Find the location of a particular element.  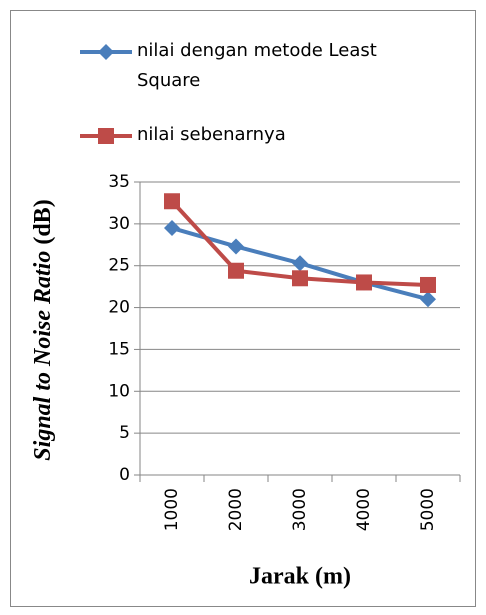

y-tick-label: 30 is located at coordinates (119, 224).